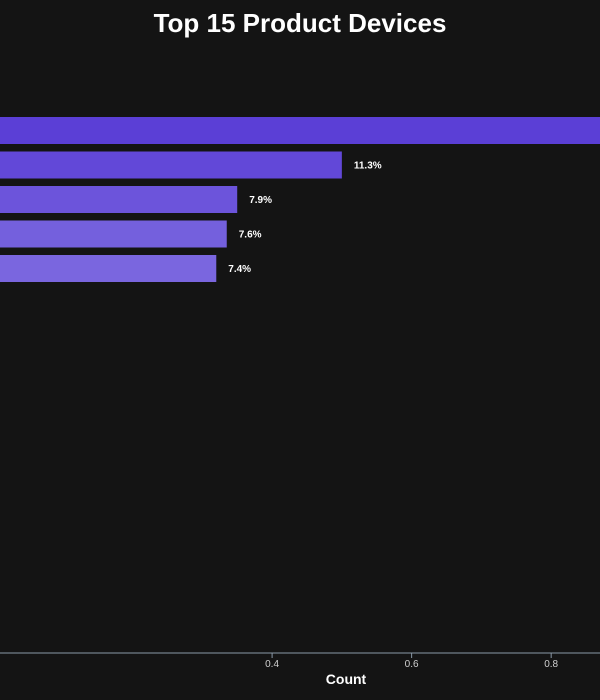  Describe the element at coordinates (260, 200) in the screenshot. I see `bar-label-3: 7.9%` at that location.